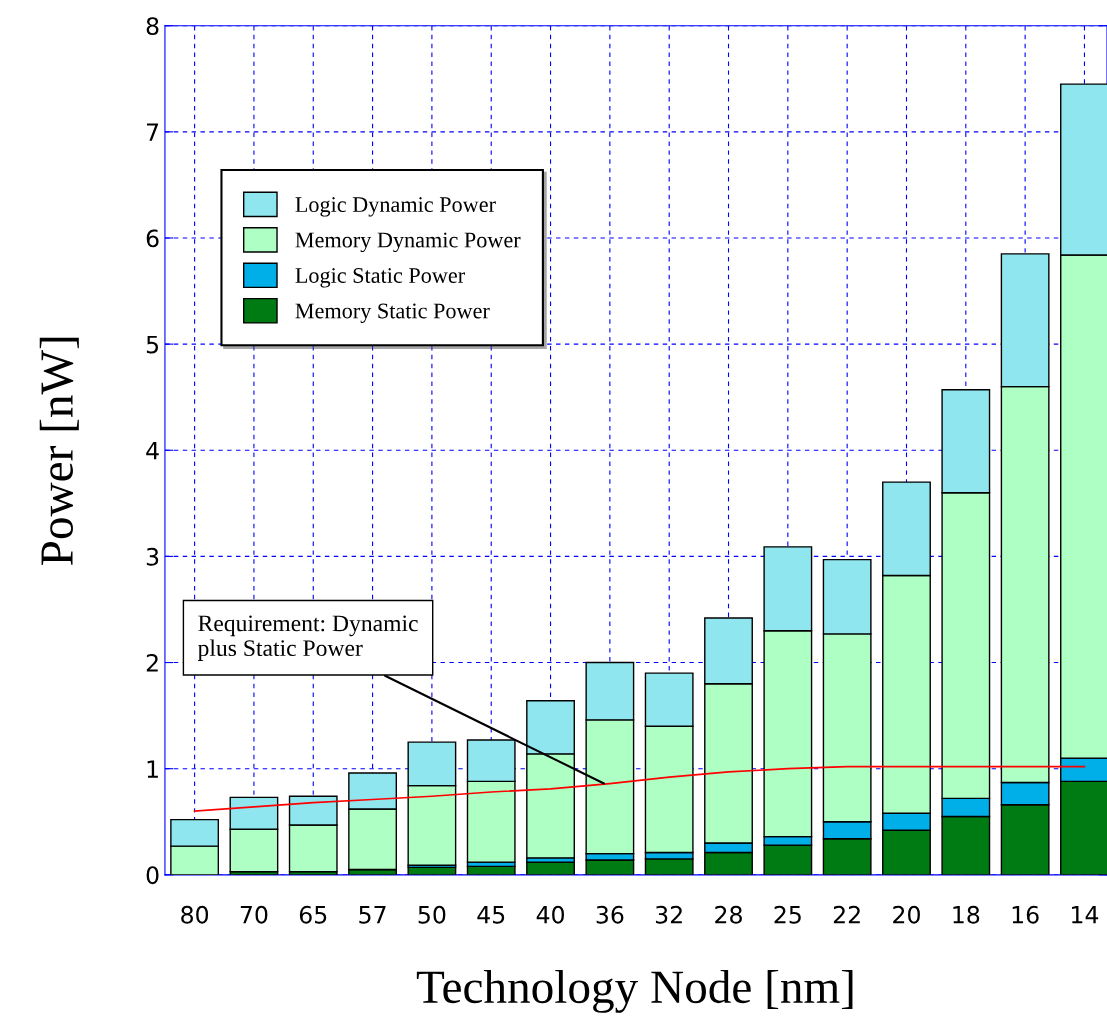 The width and height of the screenshot is (1107, 1028). I want to click on legend-label: Logic Dynamic Power, so click(395, 207).